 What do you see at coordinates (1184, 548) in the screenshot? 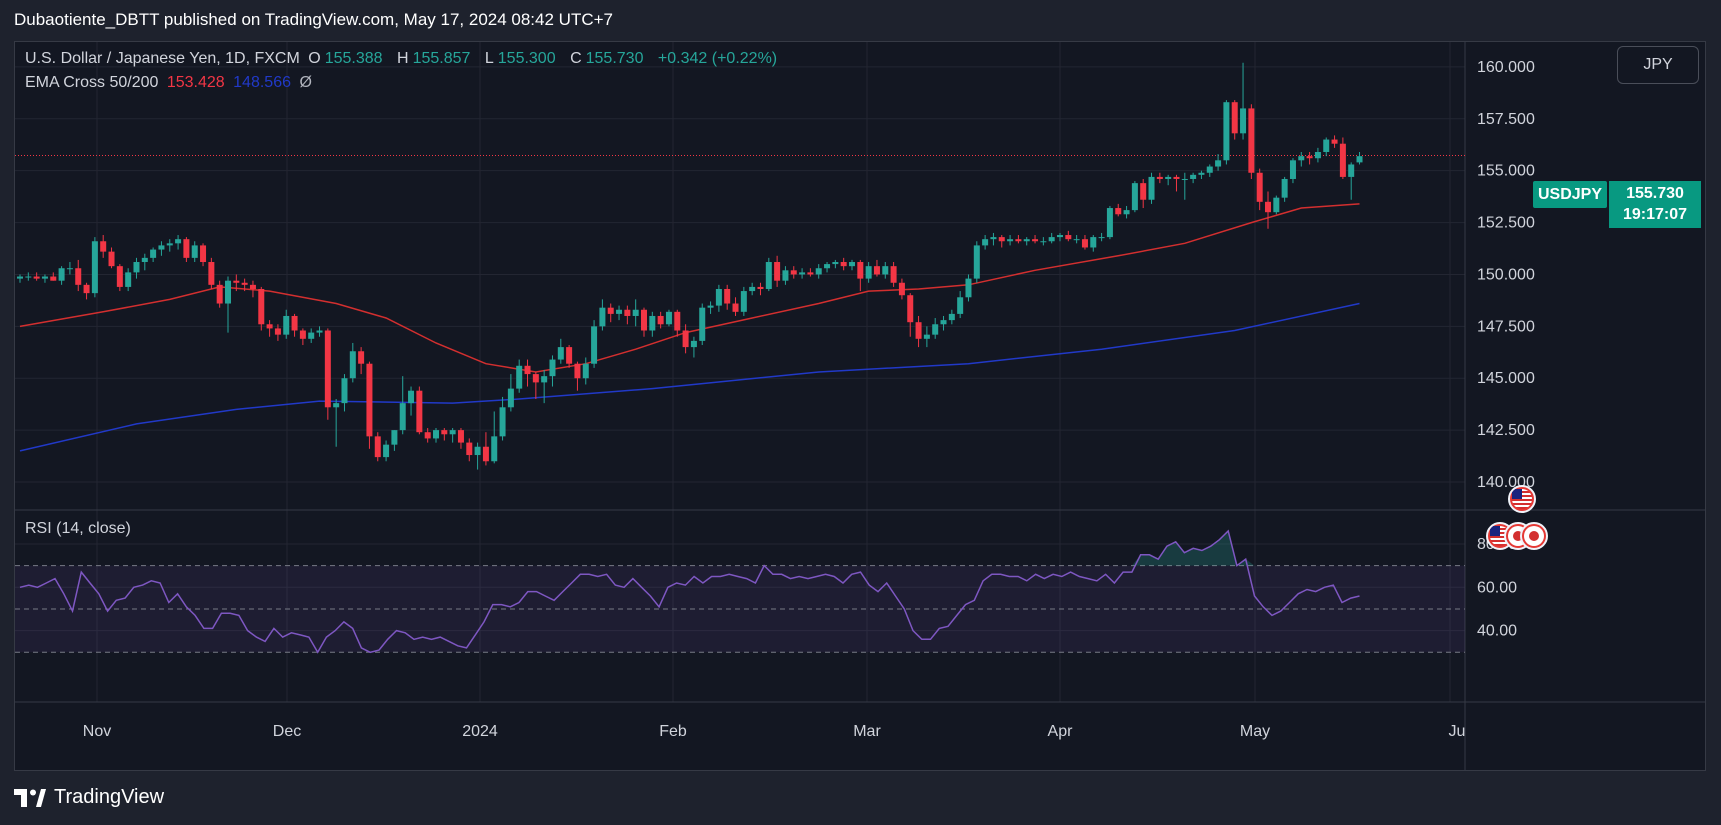
I see `rsi-overbought-fill` at bounding box center [1184, 548].